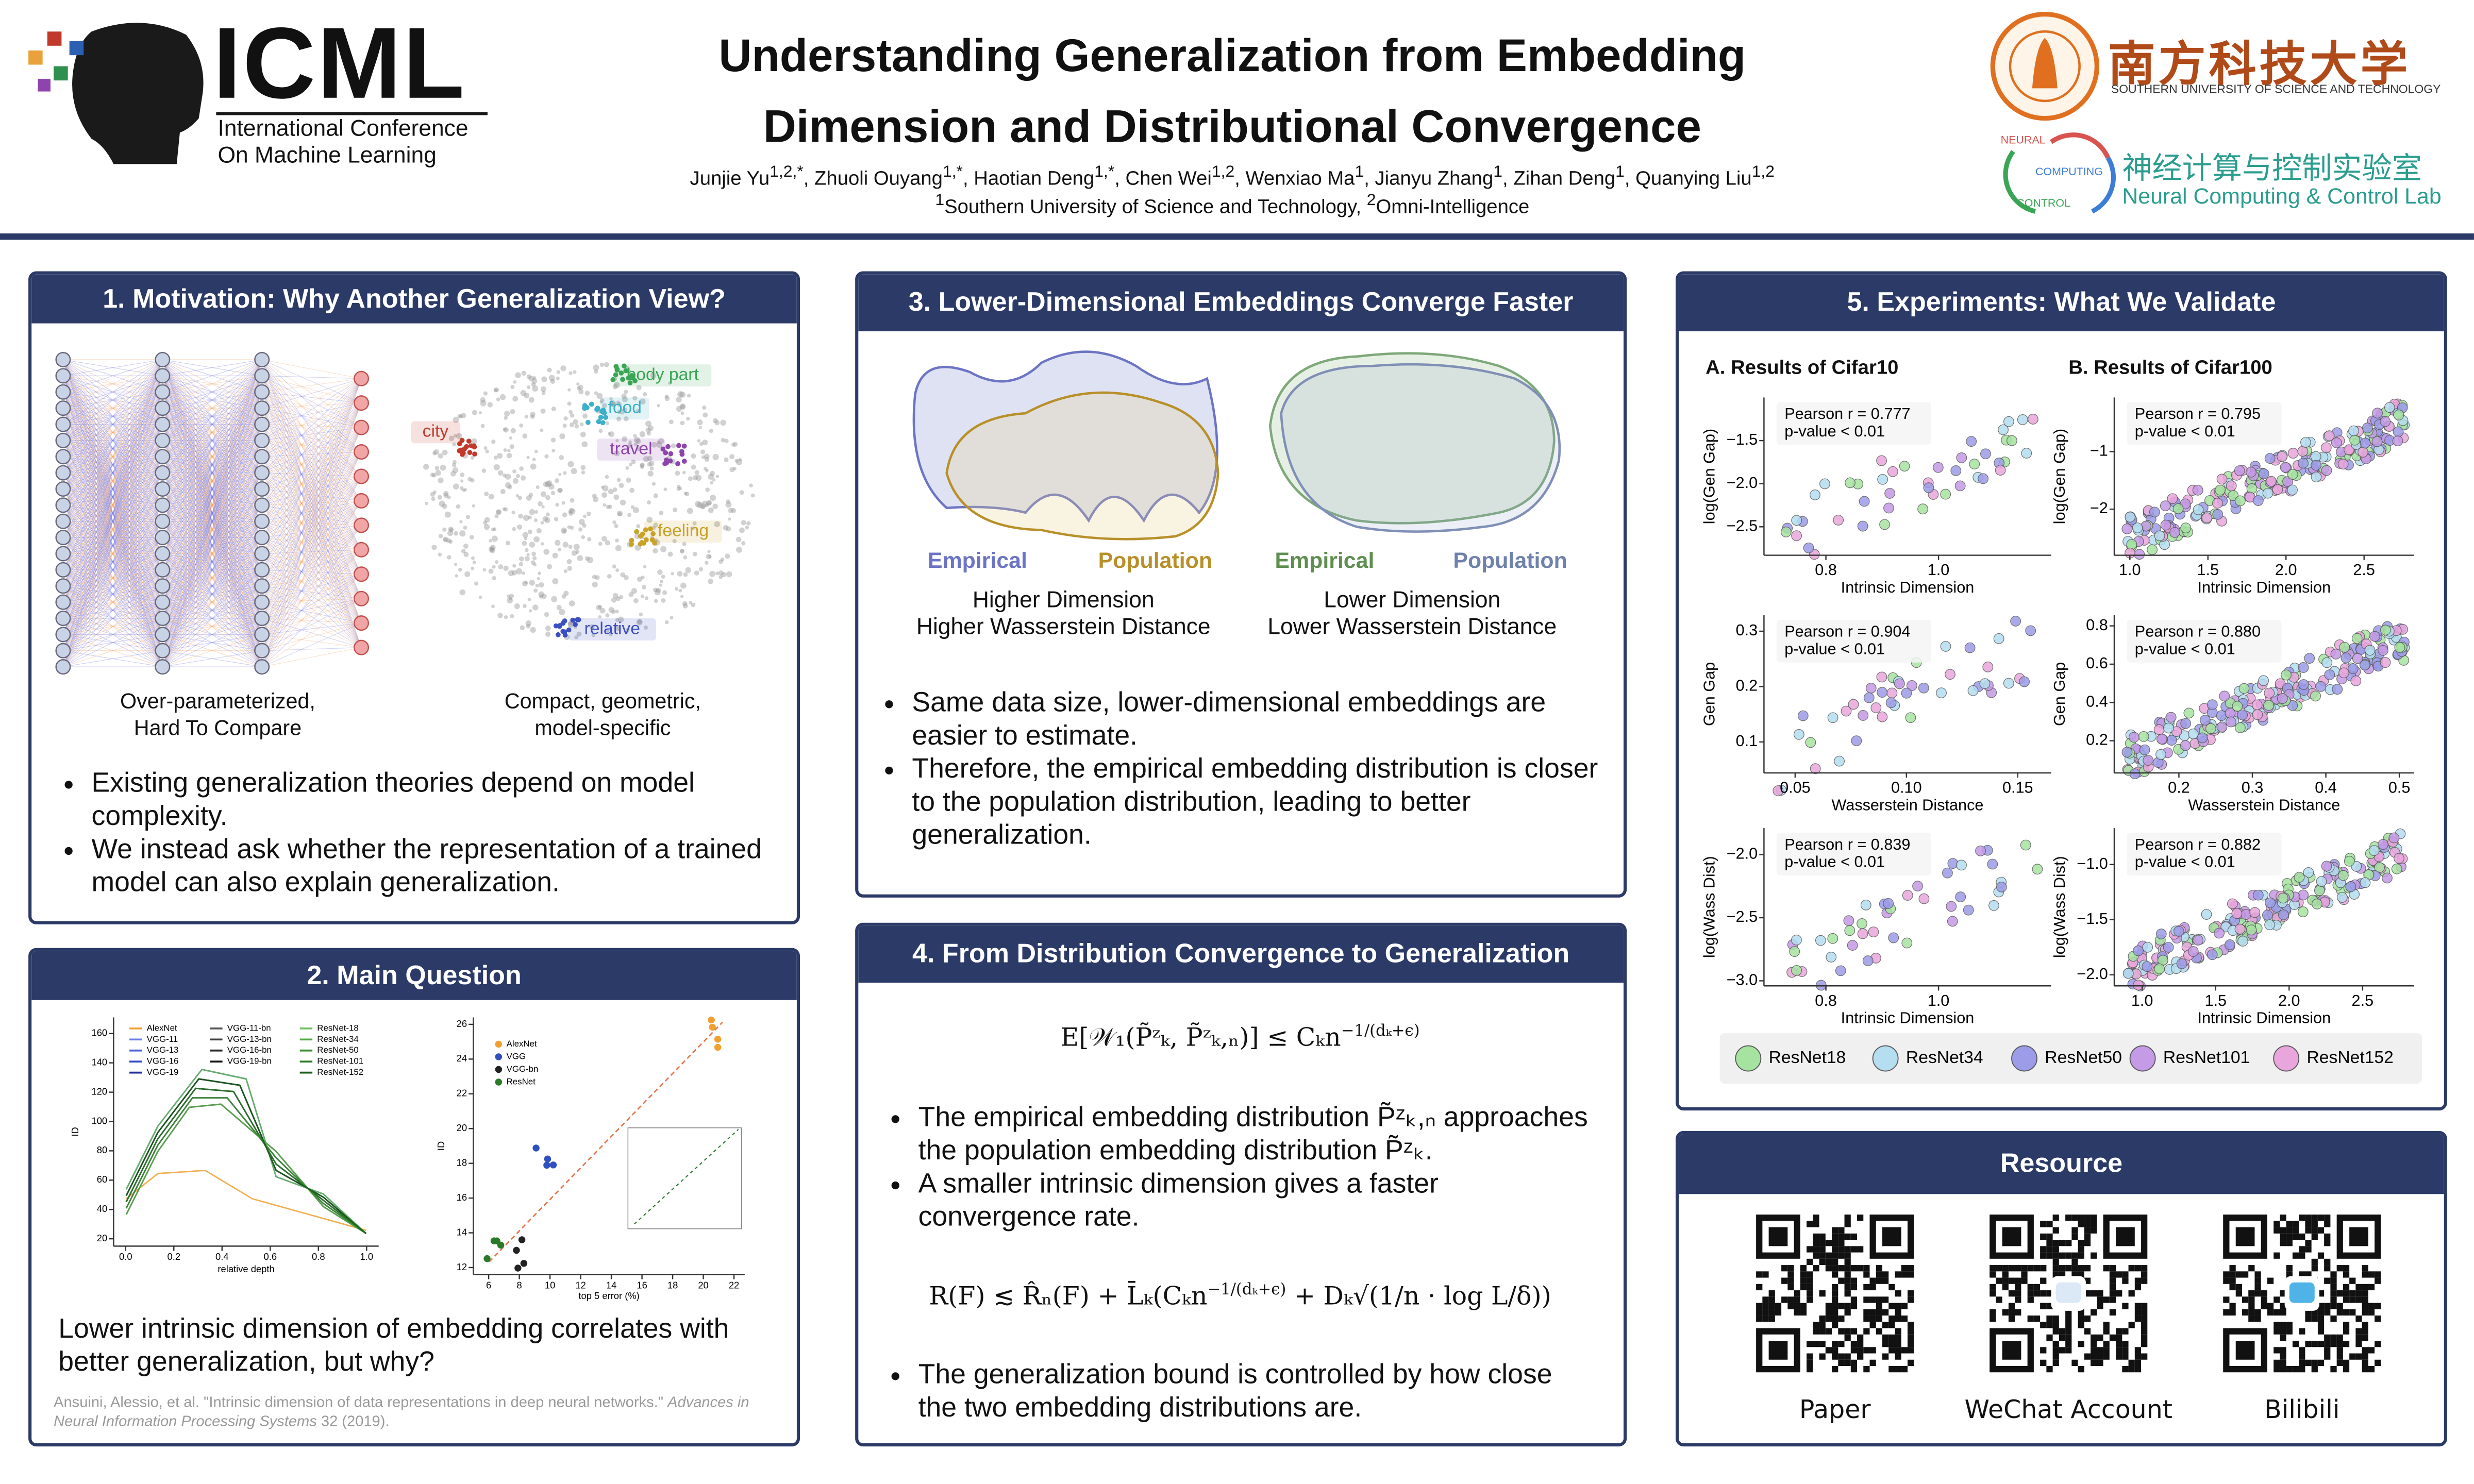  What do you see at coordinates (1510, 560) in the screenshot?
I see `shape-label: Population` at bounding box center [1510, 560].